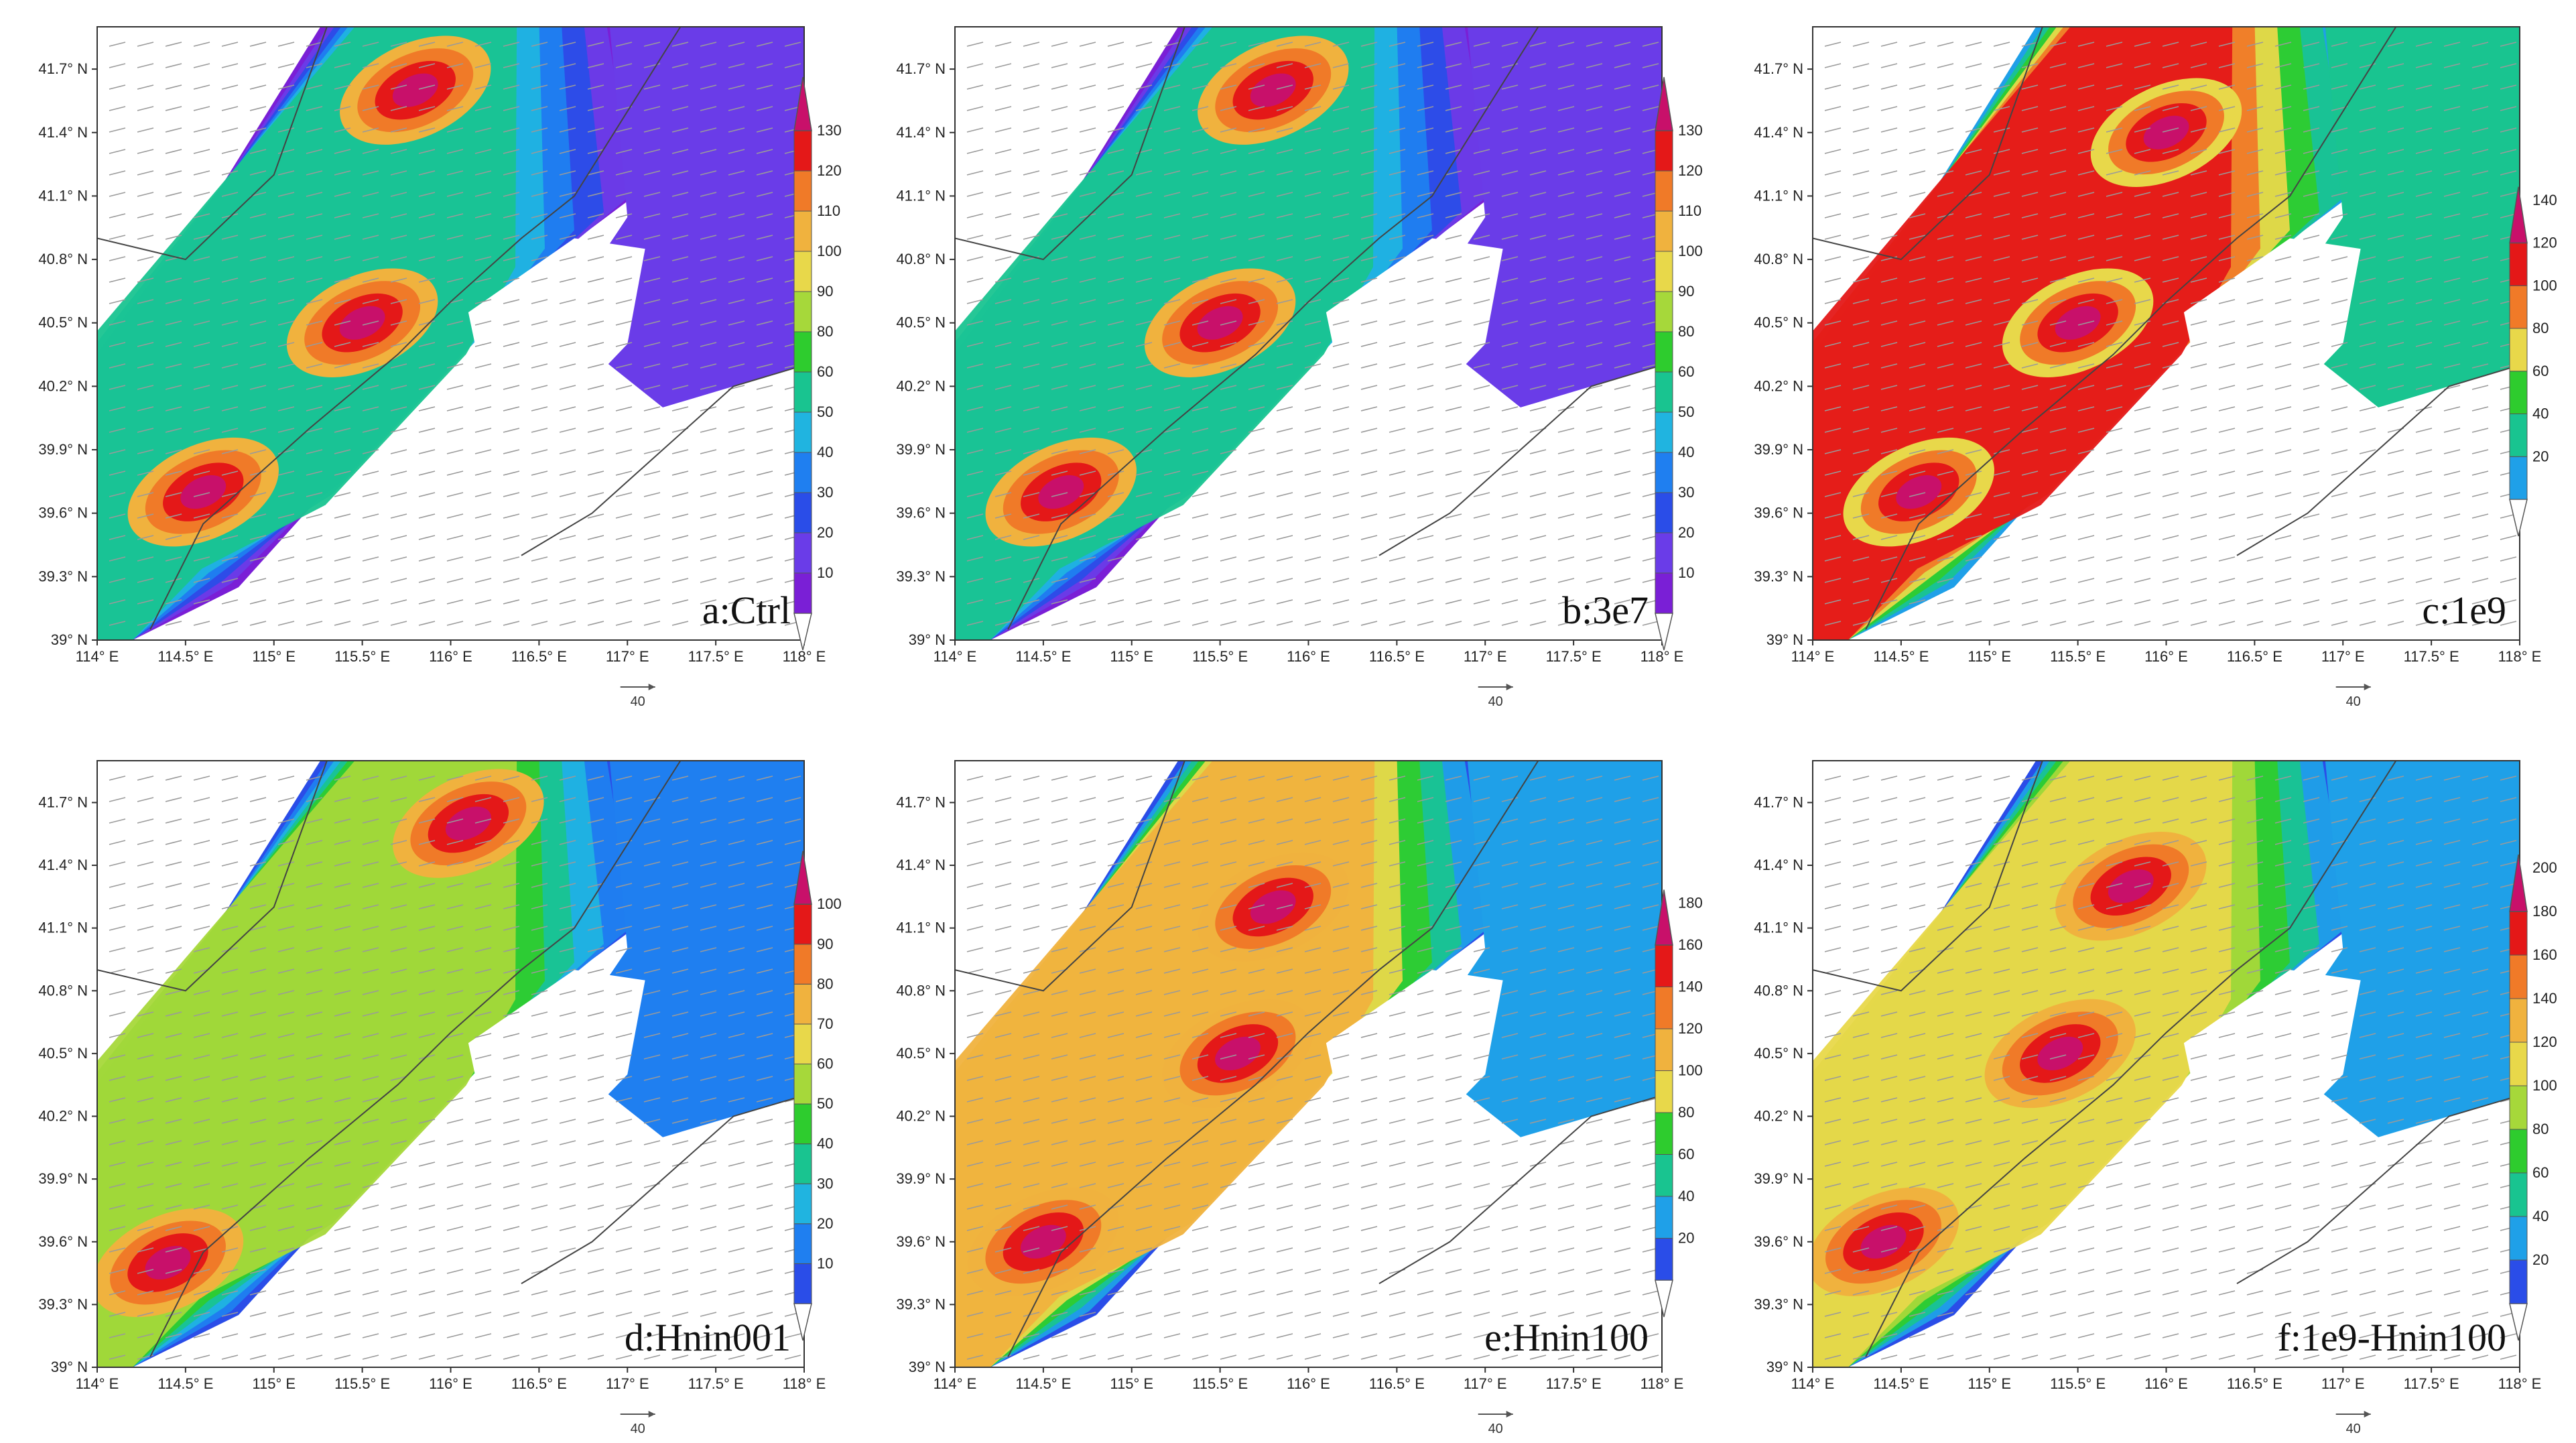 This screenshot has width=2576, height=1443. What do you see at coordinates (2166, 132) in the screenshot?
I see `peak-ring` at bounding box center [2166, 132].